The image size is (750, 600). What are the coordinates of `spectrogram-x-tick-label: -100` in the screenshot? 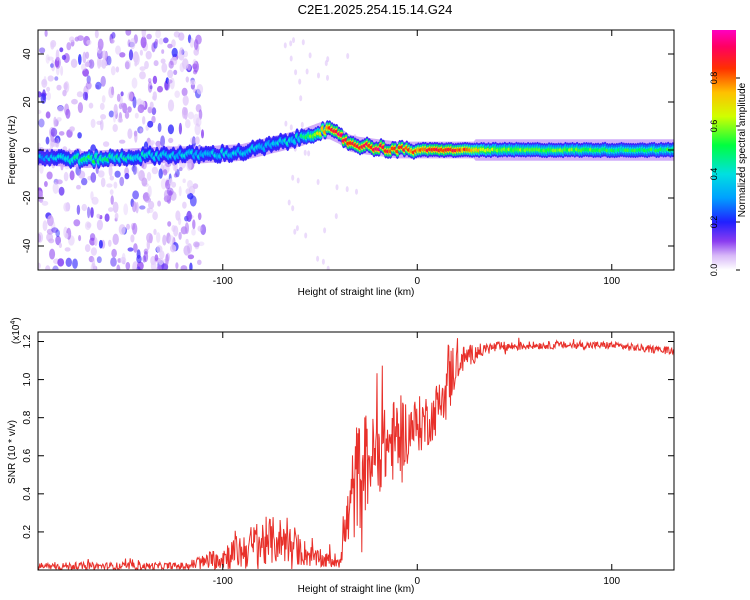 It's located at (223, 281).